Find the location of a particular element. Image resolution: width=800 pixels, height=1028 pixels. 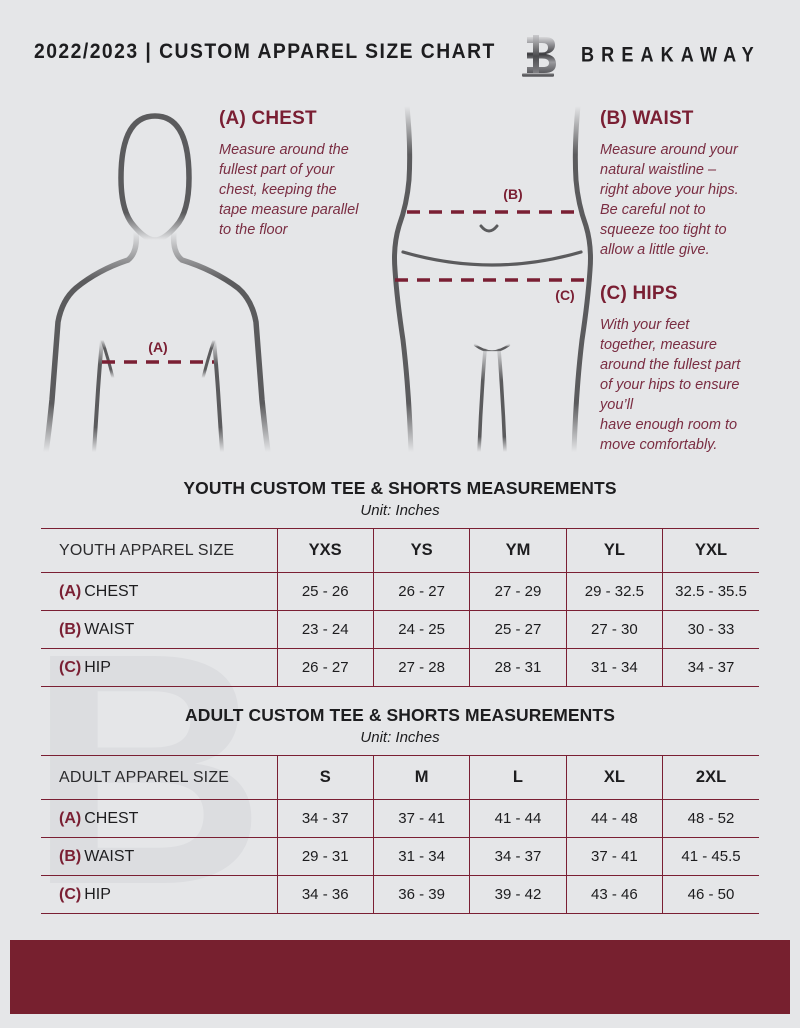

adult-size-m: M is located at coordinates (421, 777).